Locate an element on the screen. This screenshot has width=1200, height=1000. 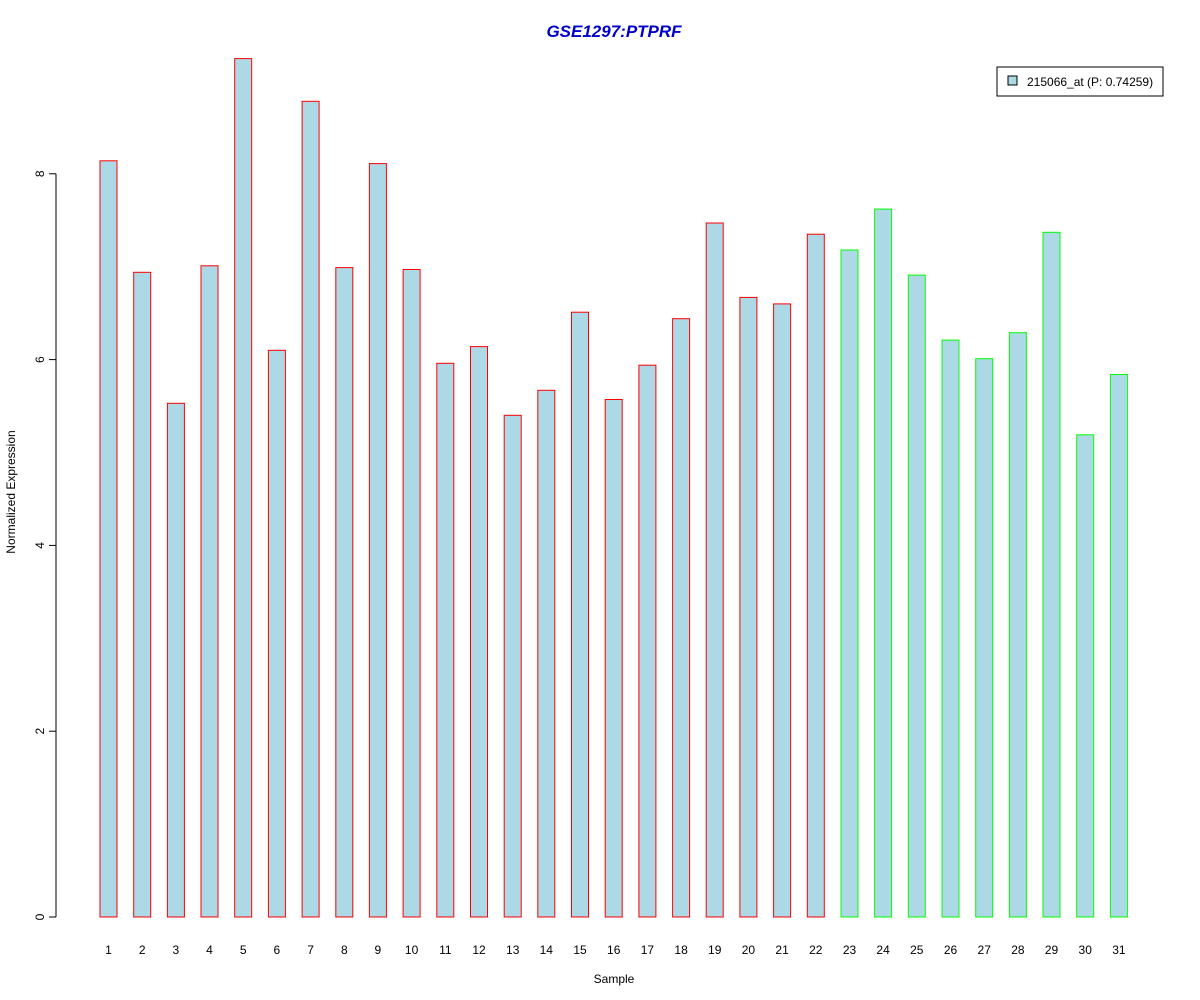
y-tick-label: 8 is located at coordinates (40, 173).